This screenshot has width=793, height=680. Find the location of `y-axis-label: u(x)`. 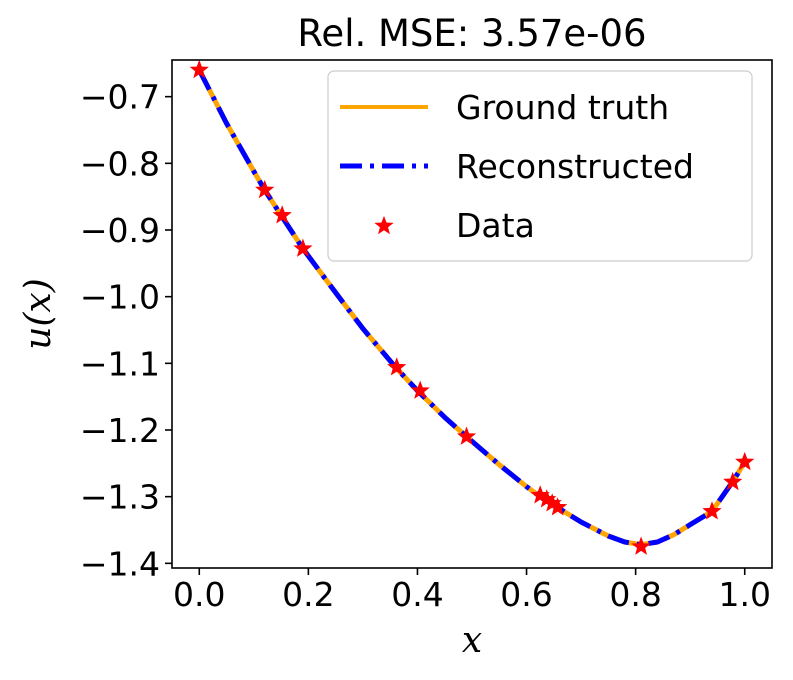

y-axis-label: u(x) is located at coordinates (38, 314).